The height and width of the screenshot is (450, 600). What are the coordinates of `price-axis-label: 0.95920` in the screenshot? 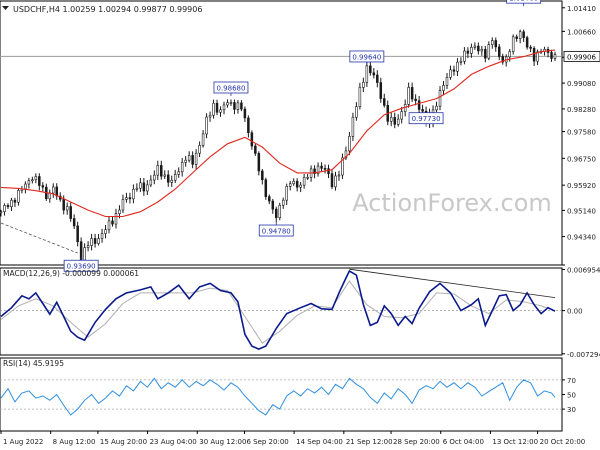 It's located at (581, 186).